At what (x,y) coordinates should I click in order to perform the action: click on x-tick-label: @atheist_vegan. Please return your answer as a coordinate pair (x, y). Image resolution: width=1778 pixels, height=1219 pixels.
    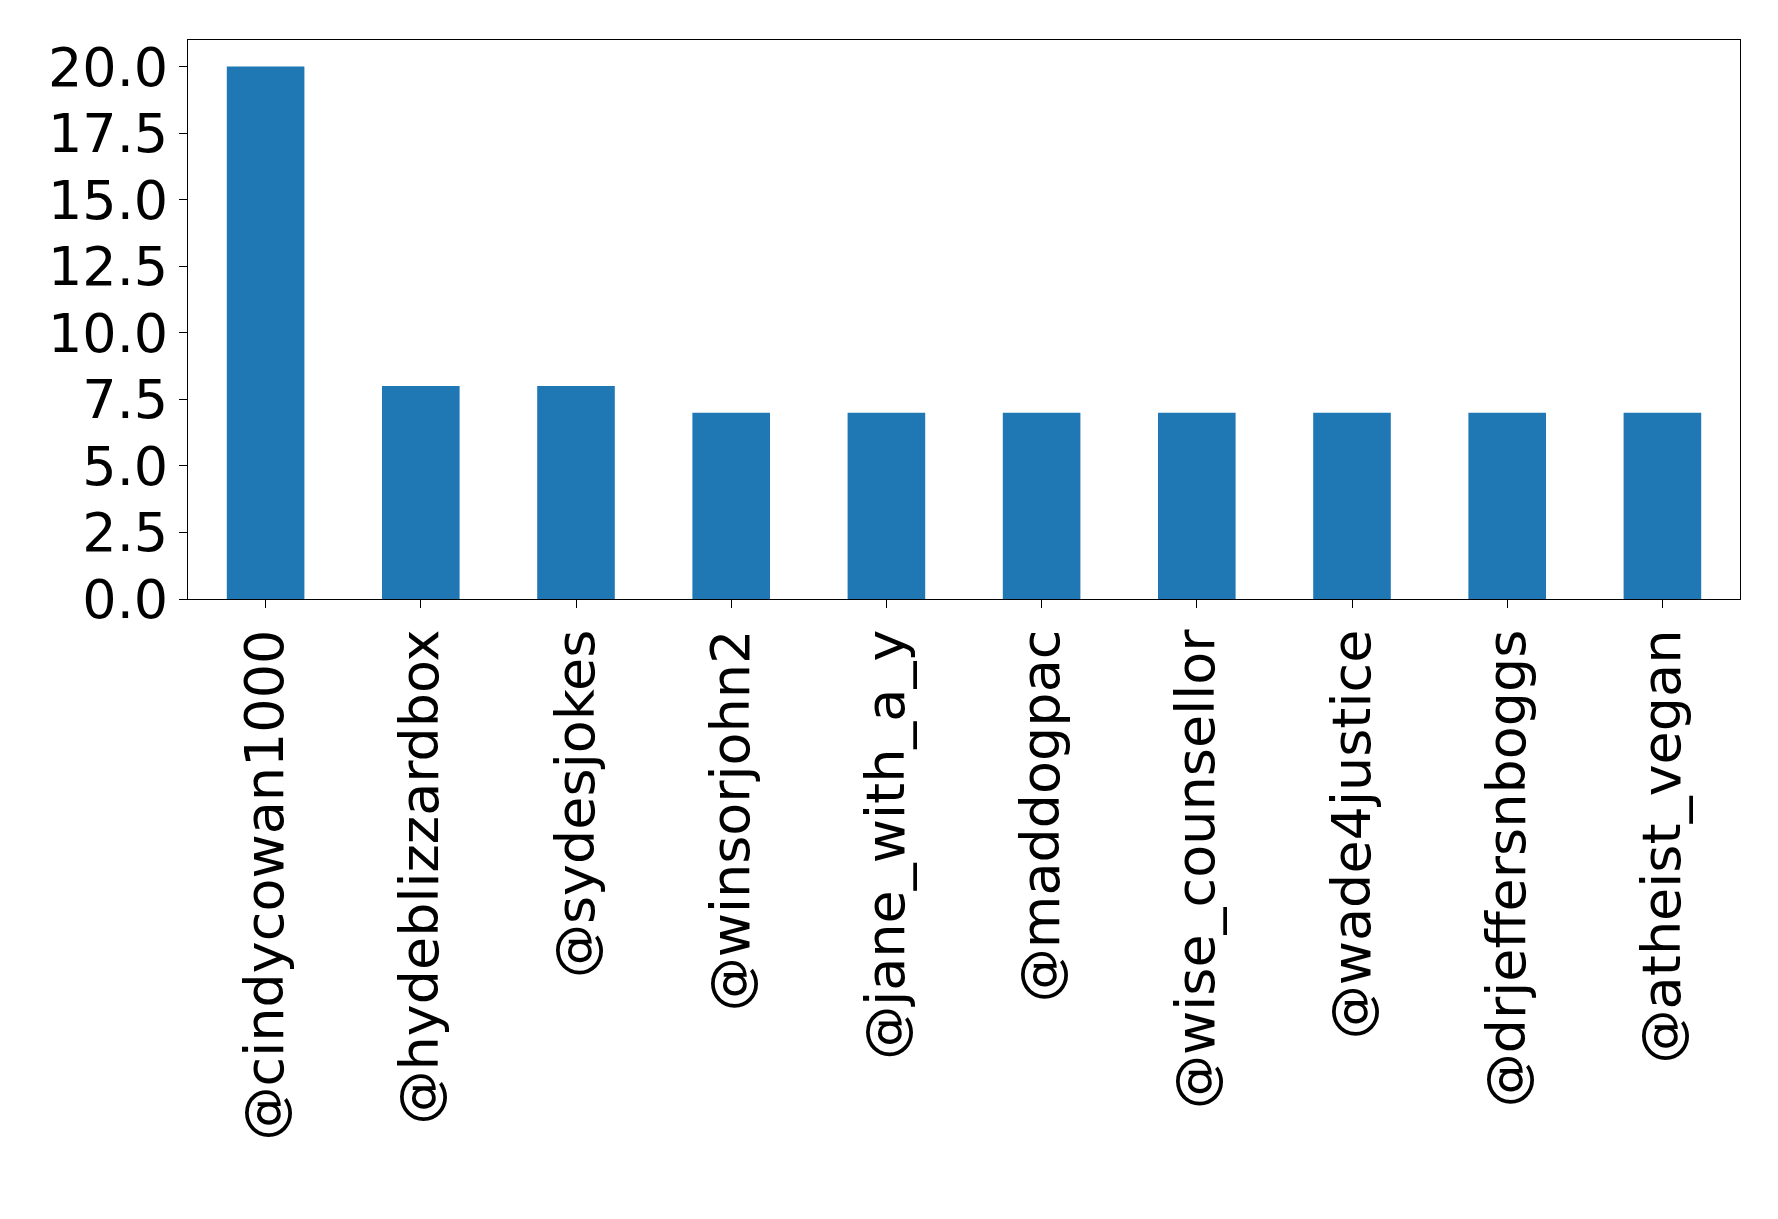
    Looking at the image, I should click on (1661, 846).